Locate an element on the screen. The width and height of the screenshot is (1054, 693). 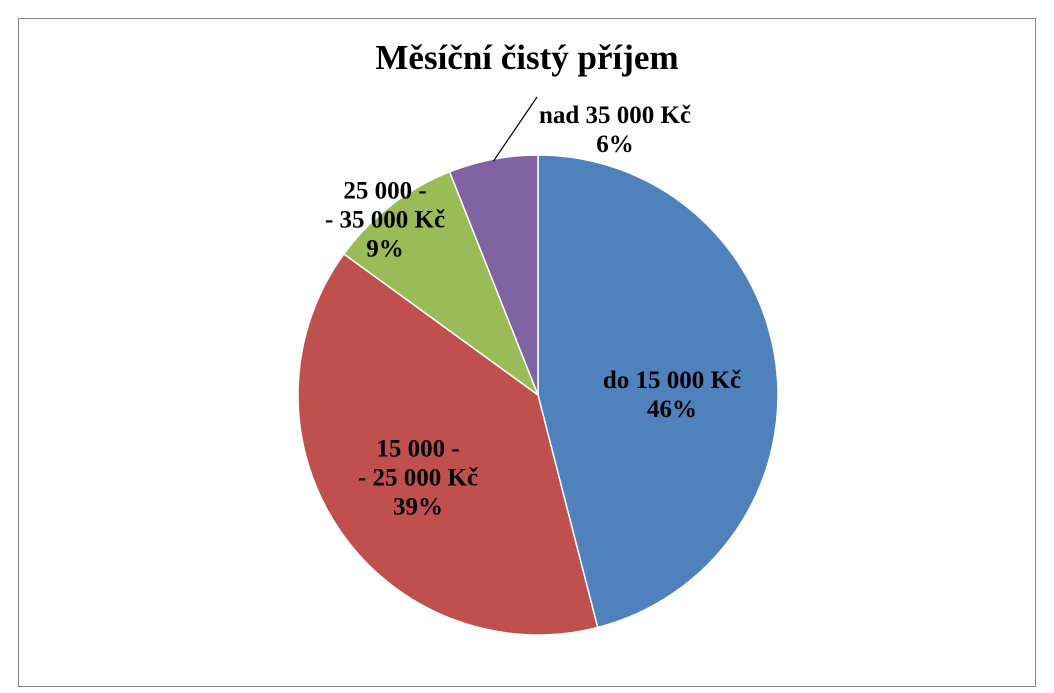
slice-category: do 15 000 Kč is located at coordinates (672, 380).